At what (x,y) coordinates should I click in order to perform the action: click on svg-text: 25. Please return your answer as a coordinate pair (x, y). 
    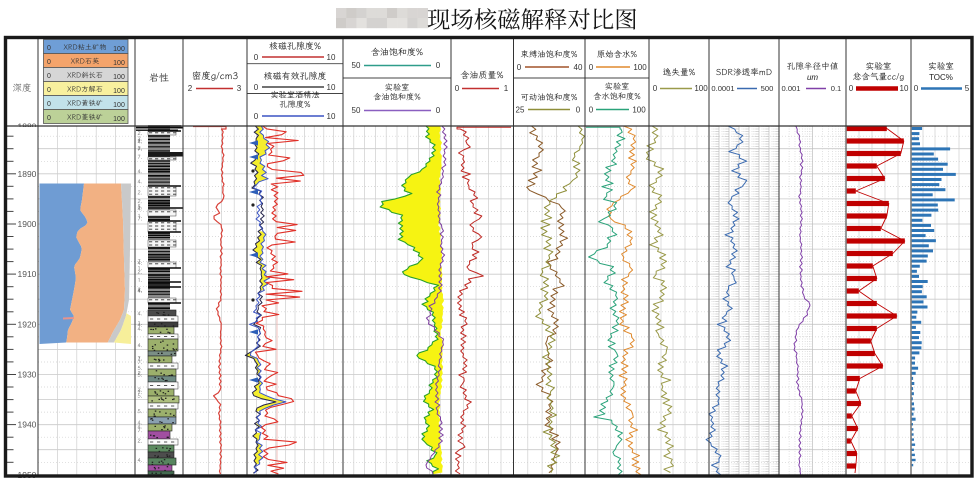
    Looking at the image, I should click on (520, 110).